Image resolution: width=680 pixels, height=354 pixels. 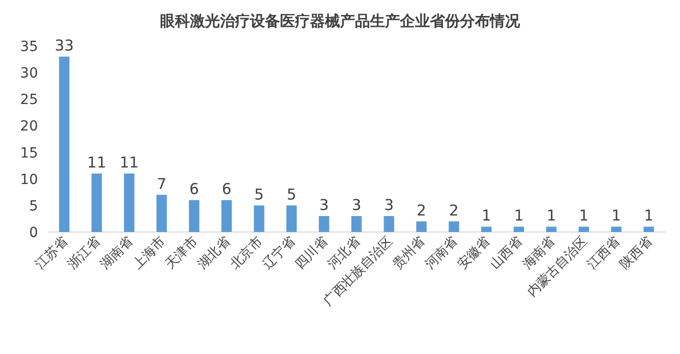 What do you see at coordinates (161, 183) in the screenshot?
I see `data-label: 7` at bounding box center [161, 183].